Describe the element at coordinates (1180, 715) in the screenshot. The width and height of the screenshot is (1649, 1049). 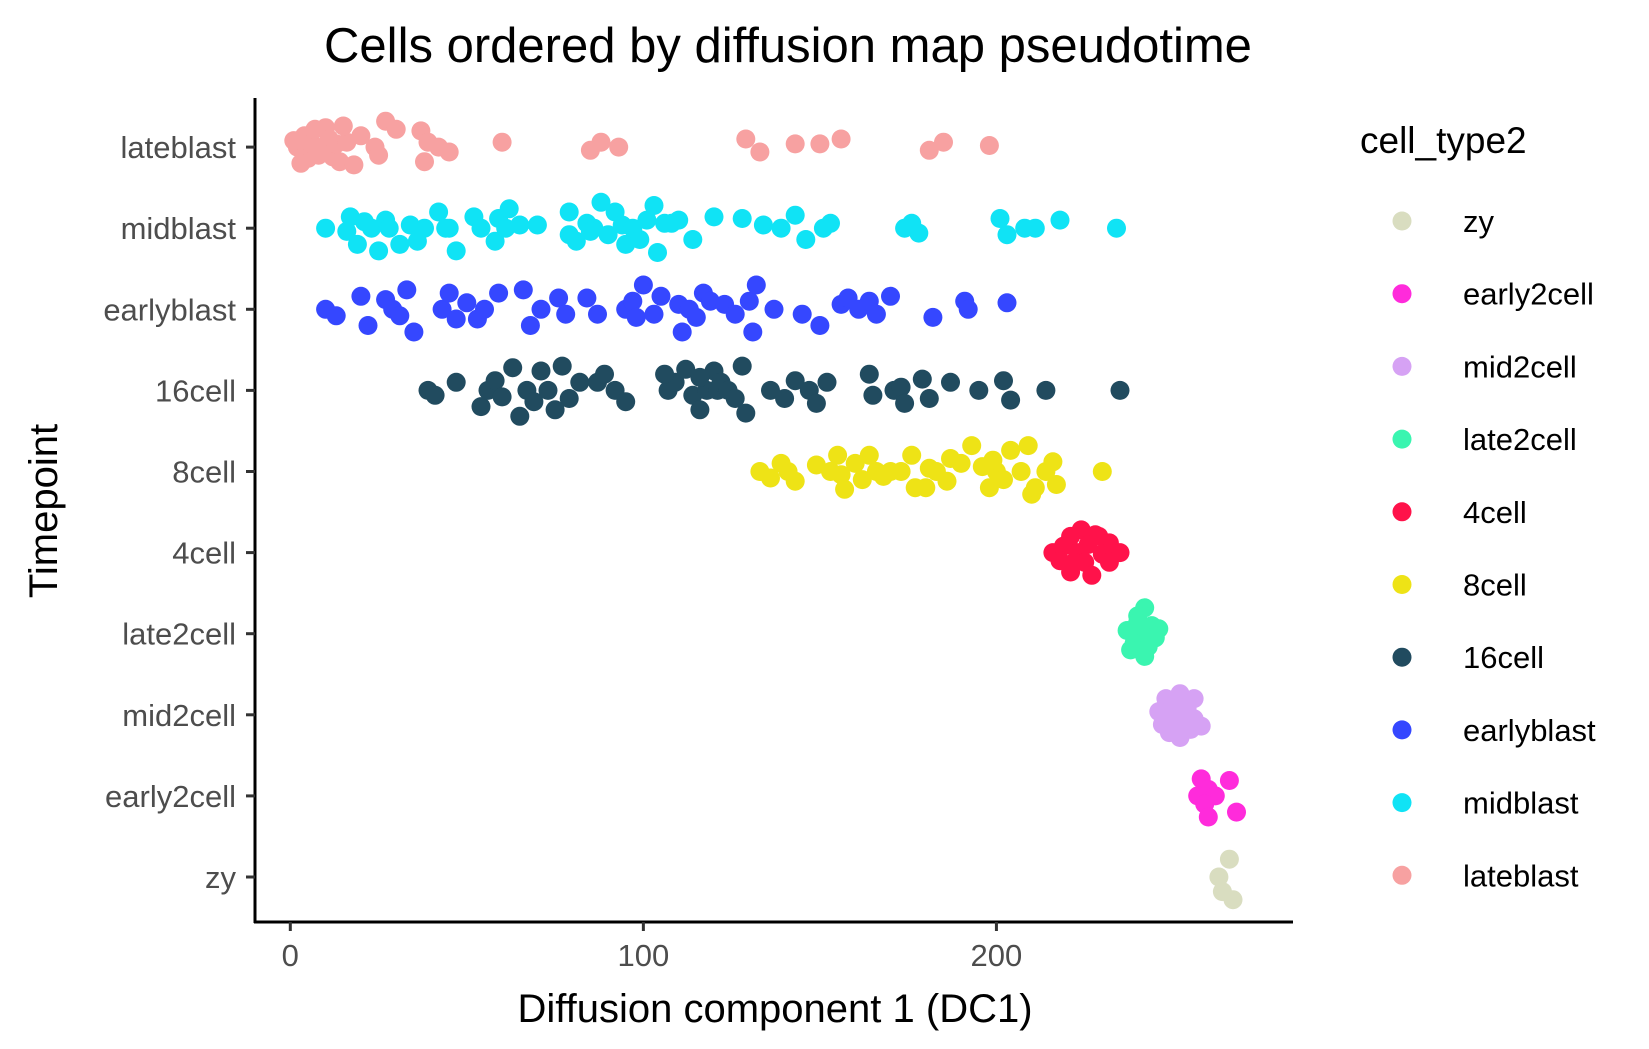
I see `series-mid2cell` at that location.